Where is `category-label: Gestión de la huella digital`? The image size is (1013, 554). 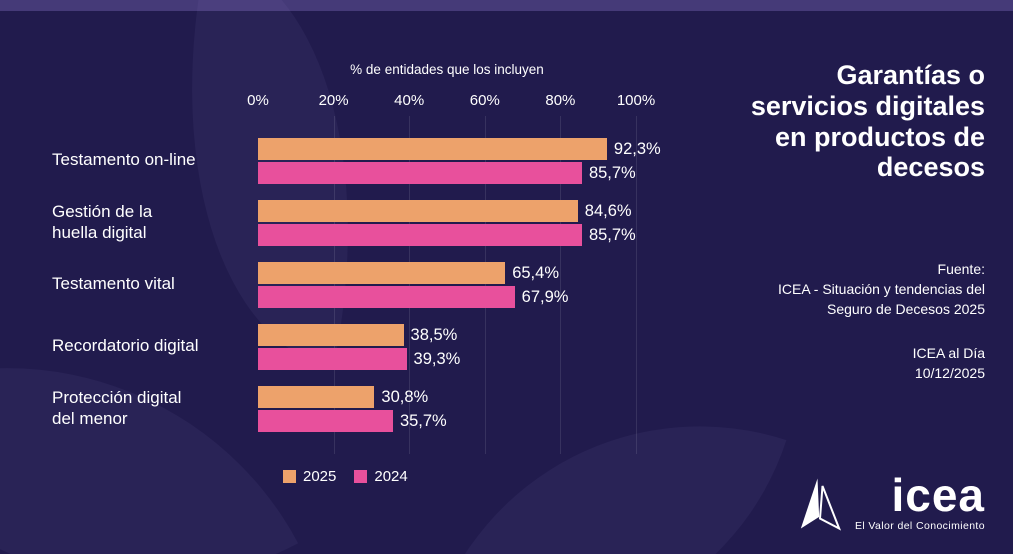 category-label: Gestión de la huella digital is located at coordinates (102, 221).